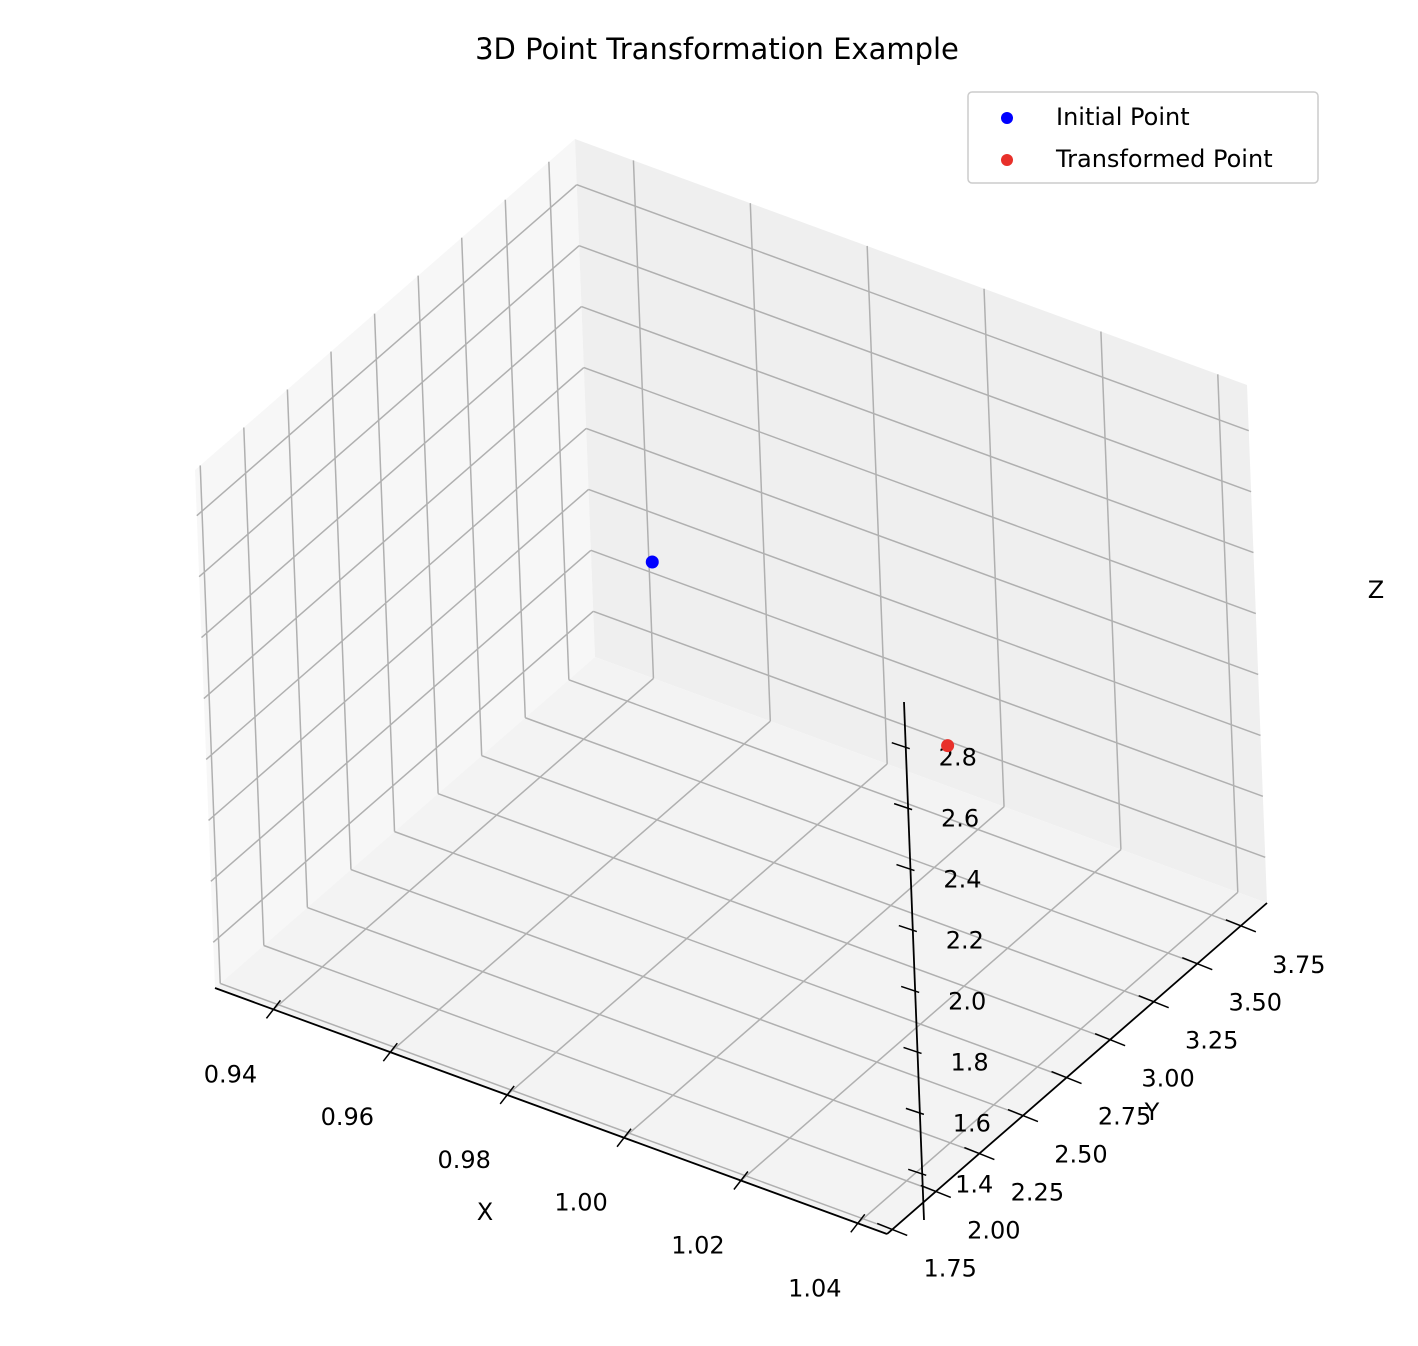  What do you see at coordinates (1298, 965) in the screenshot?
I see `y-tick-label-8: 3.75` at bounding box center [1298, 965].